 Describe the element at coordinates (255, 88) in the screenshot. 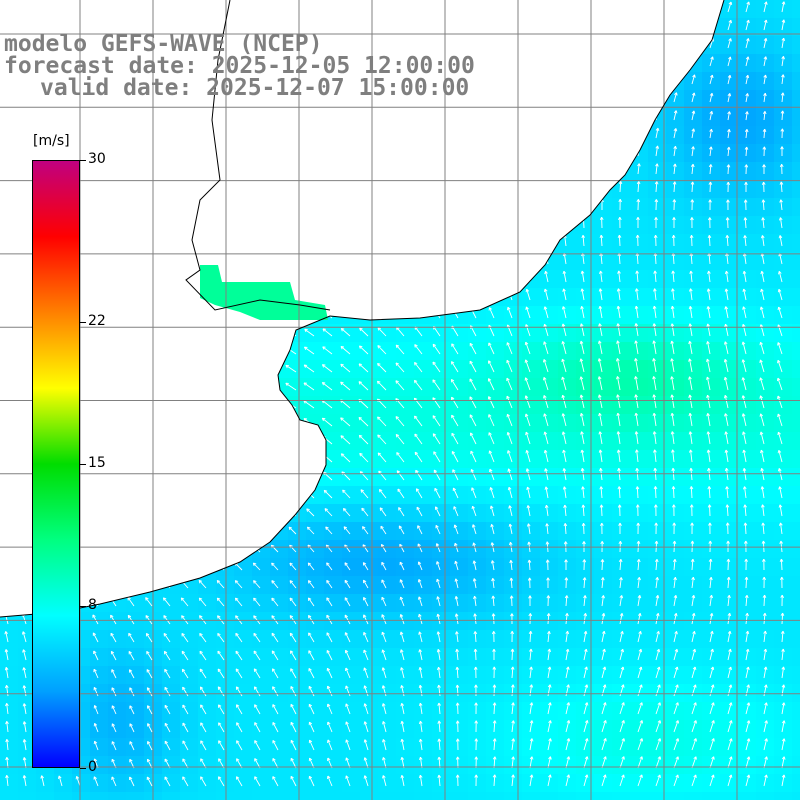

I see `title-valid-date: valid date: 2025-12-07 15:00:00` at that location.